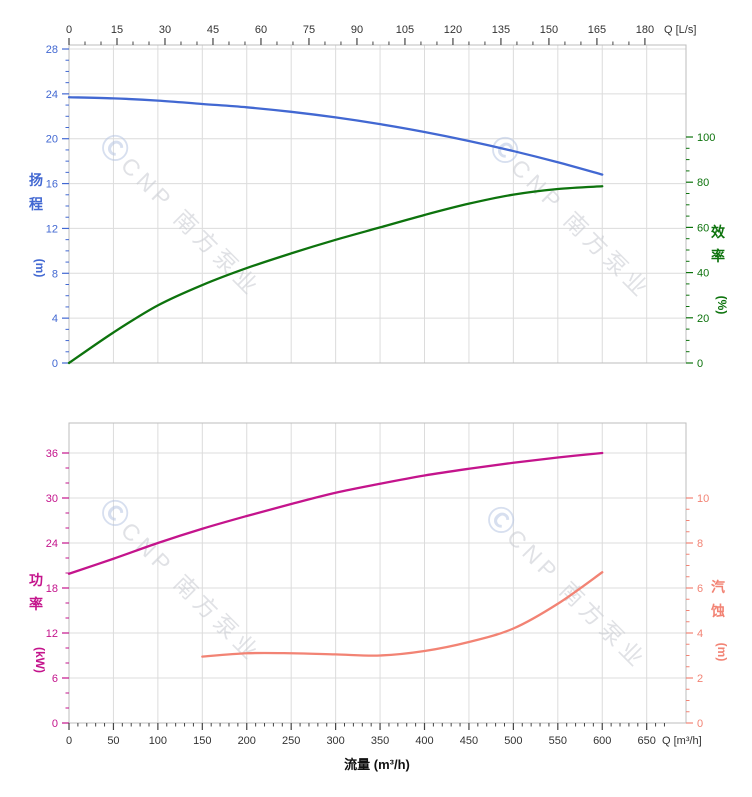 The height and width of the screenshot is (797, 752). What do you see at coordinates (52, 185) in the screenshot?
I see `svg-text: 16` at bounding box center [52, 185].